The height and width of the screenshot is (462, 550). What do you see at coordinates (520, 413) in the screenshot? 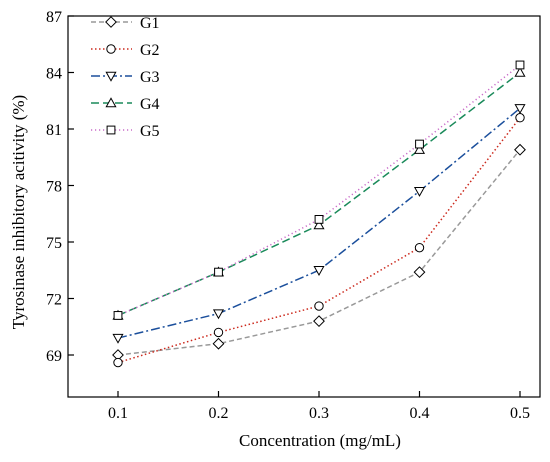
I see `x-tick-label: 0.5` at bounding box center [520, 413].